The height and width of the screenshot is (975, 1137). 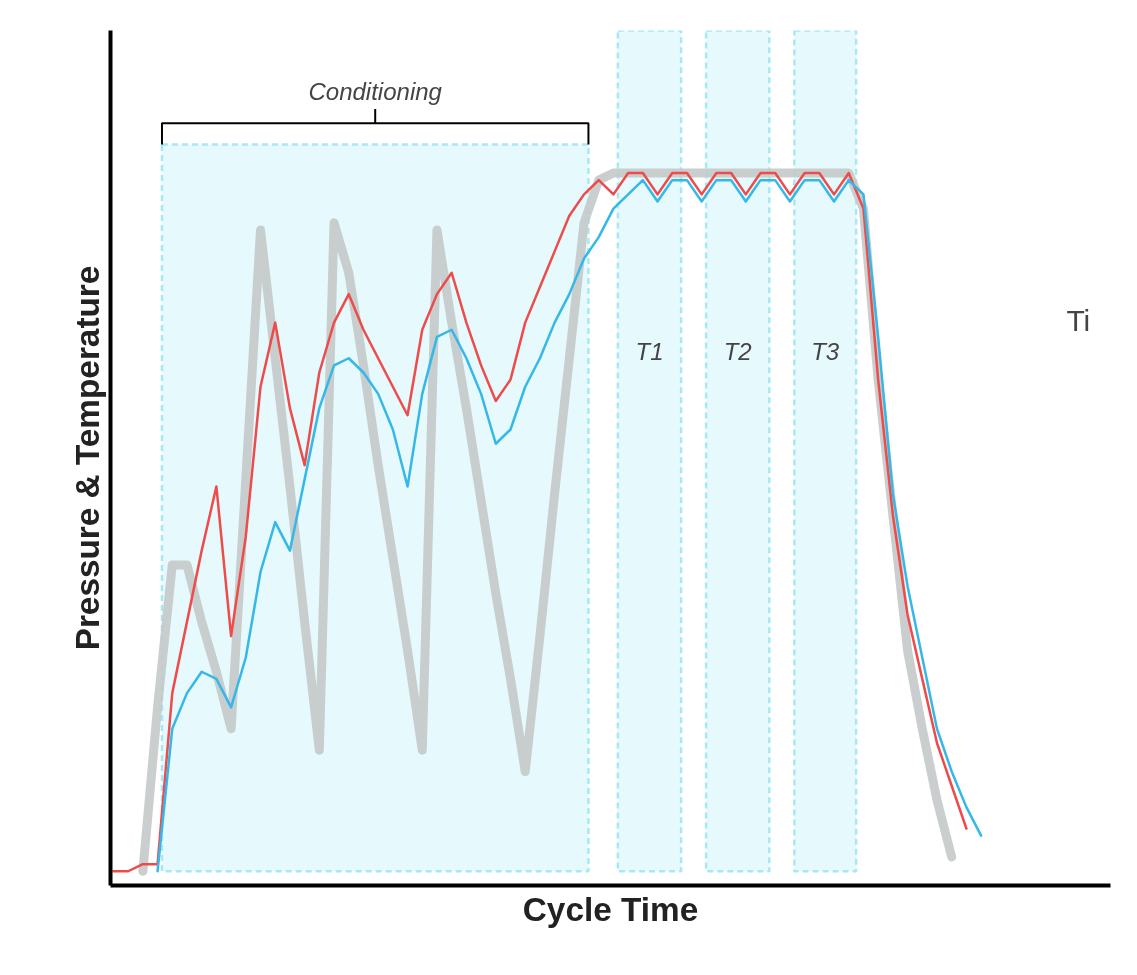 I want to click on y-axis-title: Pressure & Temperature, so click(x=87, y=458).